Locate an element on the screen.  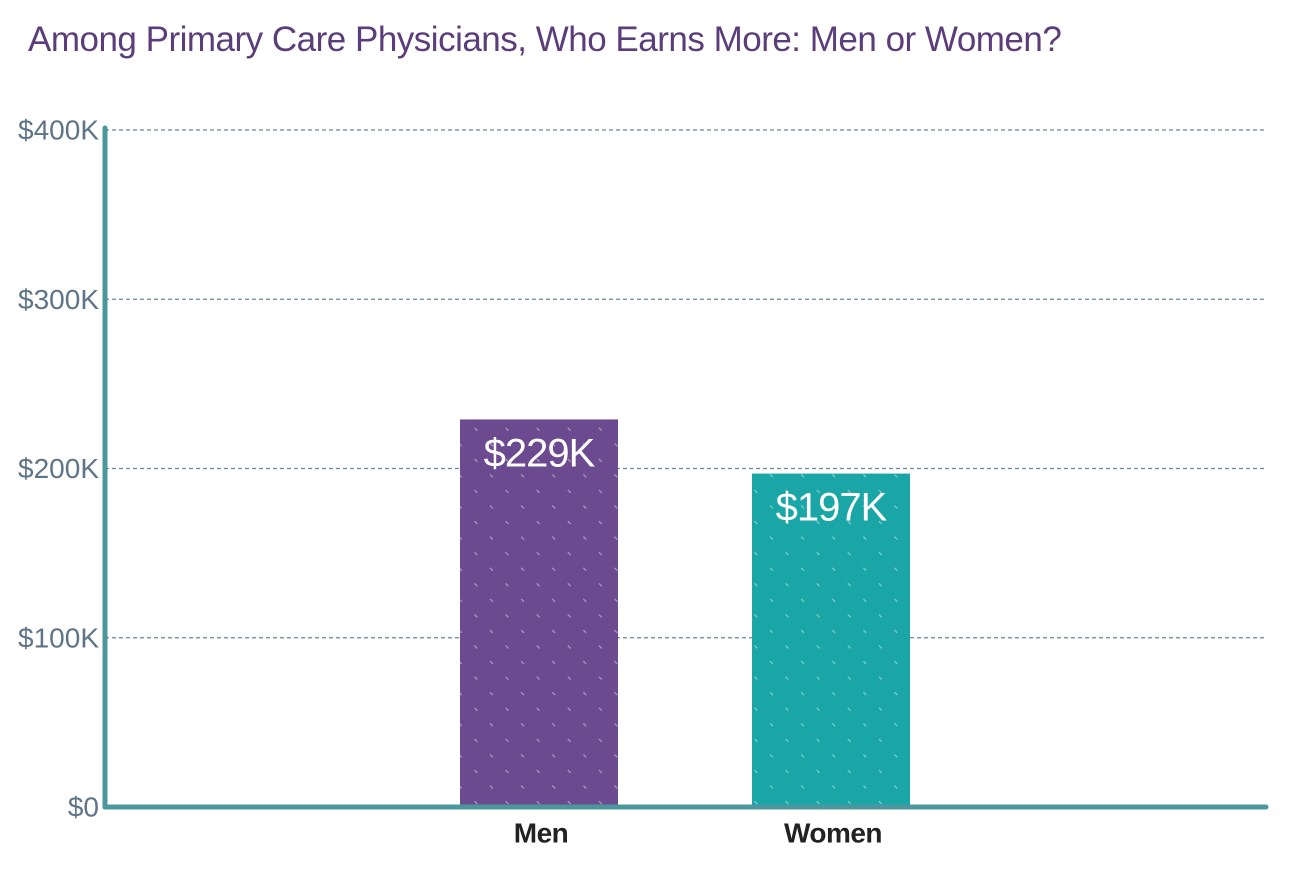
y-tick-label: $200K is located at coordinates (58, 468).